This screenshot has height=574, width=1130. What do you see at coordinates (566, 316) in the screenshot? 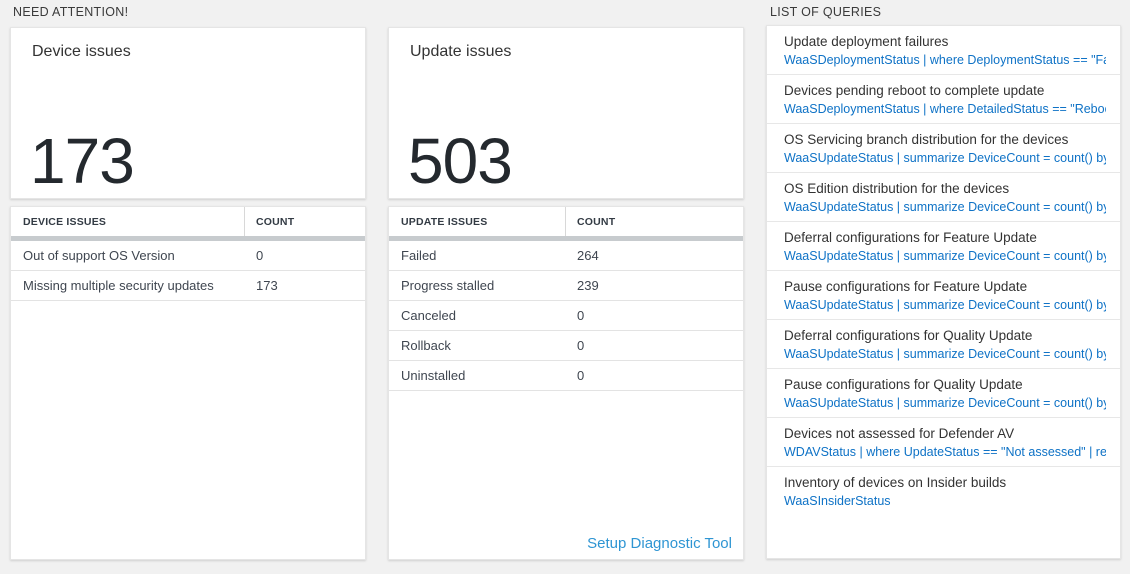
I see `table-row: Canceled 0` at bounding box center [566, 316].